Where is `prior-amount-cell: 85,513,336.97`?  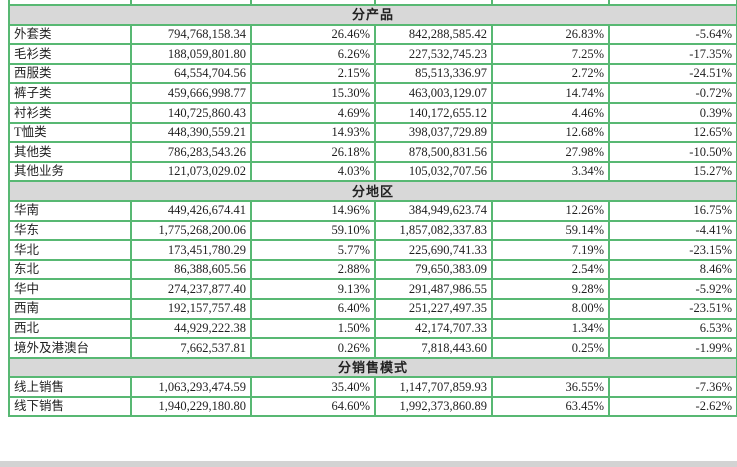
prior-amount-cell: 85,513,336.97 is located at coordinates (433, 73).